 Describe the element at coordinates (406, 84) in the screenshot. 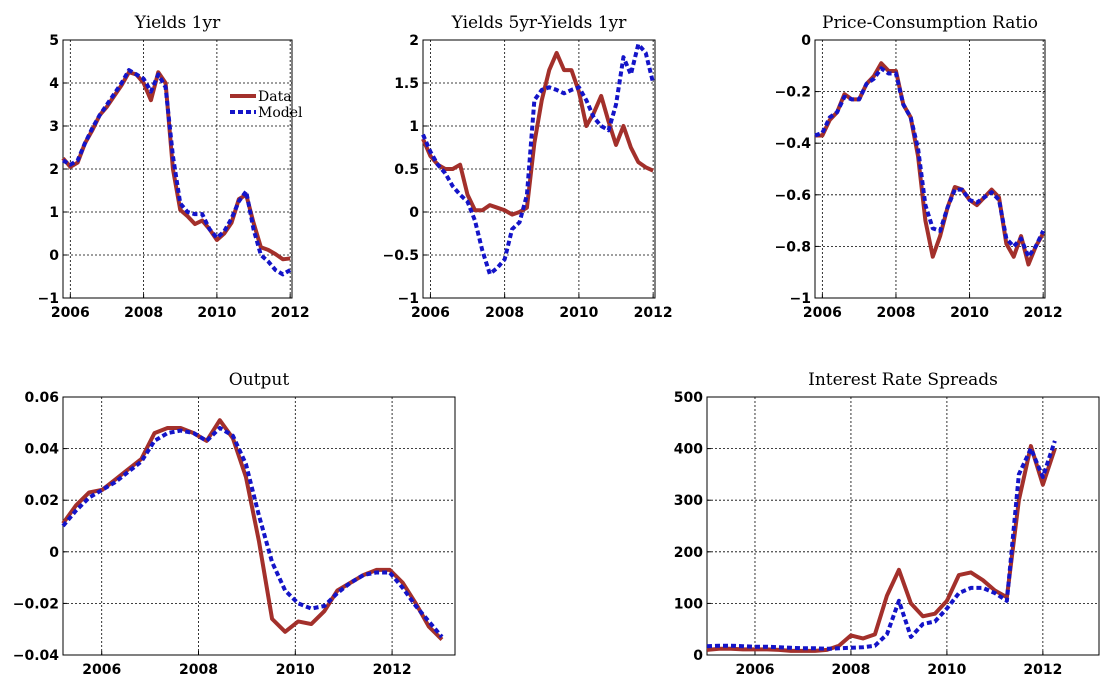

I see `y-tick-label: 1.5` at that location.